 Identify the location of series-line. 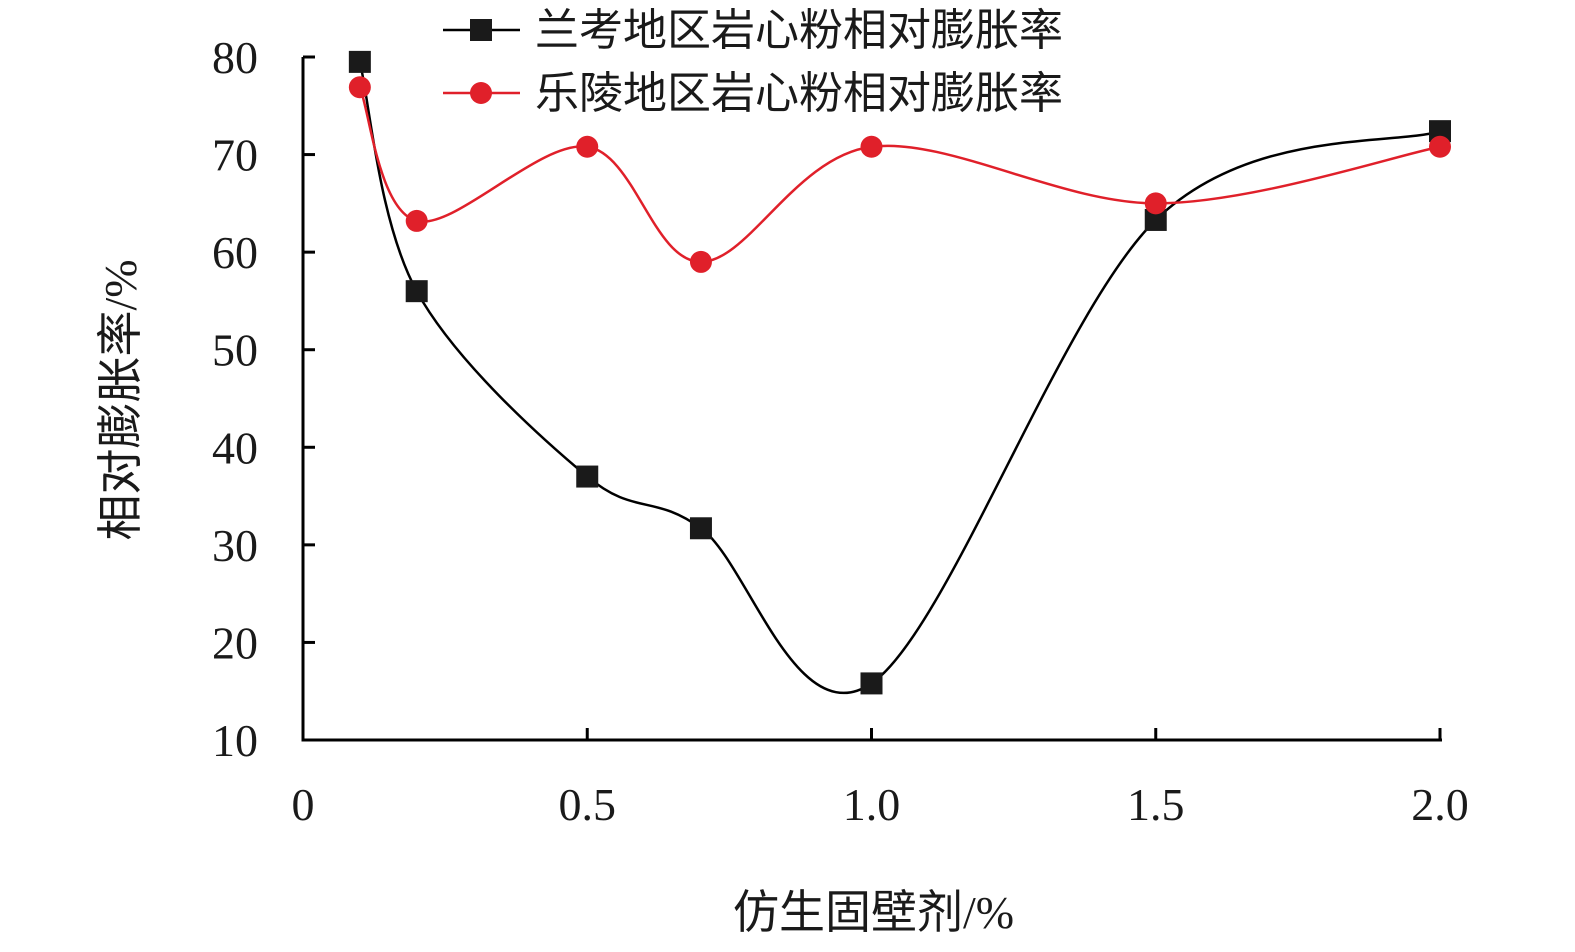
(899, 175).